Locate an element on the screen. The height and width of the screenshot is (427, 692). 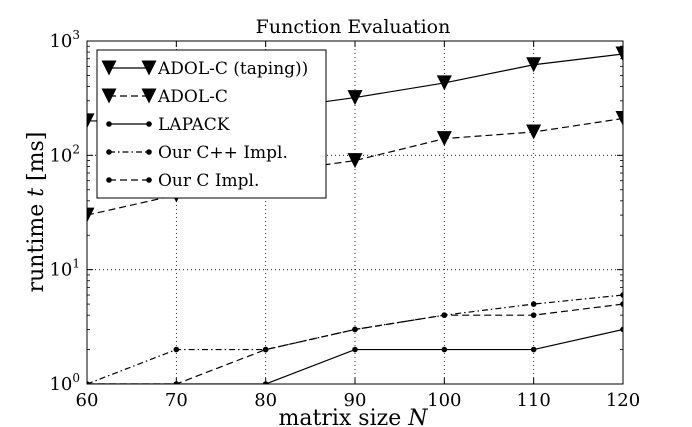
legend-label: Our C++ Impl. is located at coordinates (223, 153).